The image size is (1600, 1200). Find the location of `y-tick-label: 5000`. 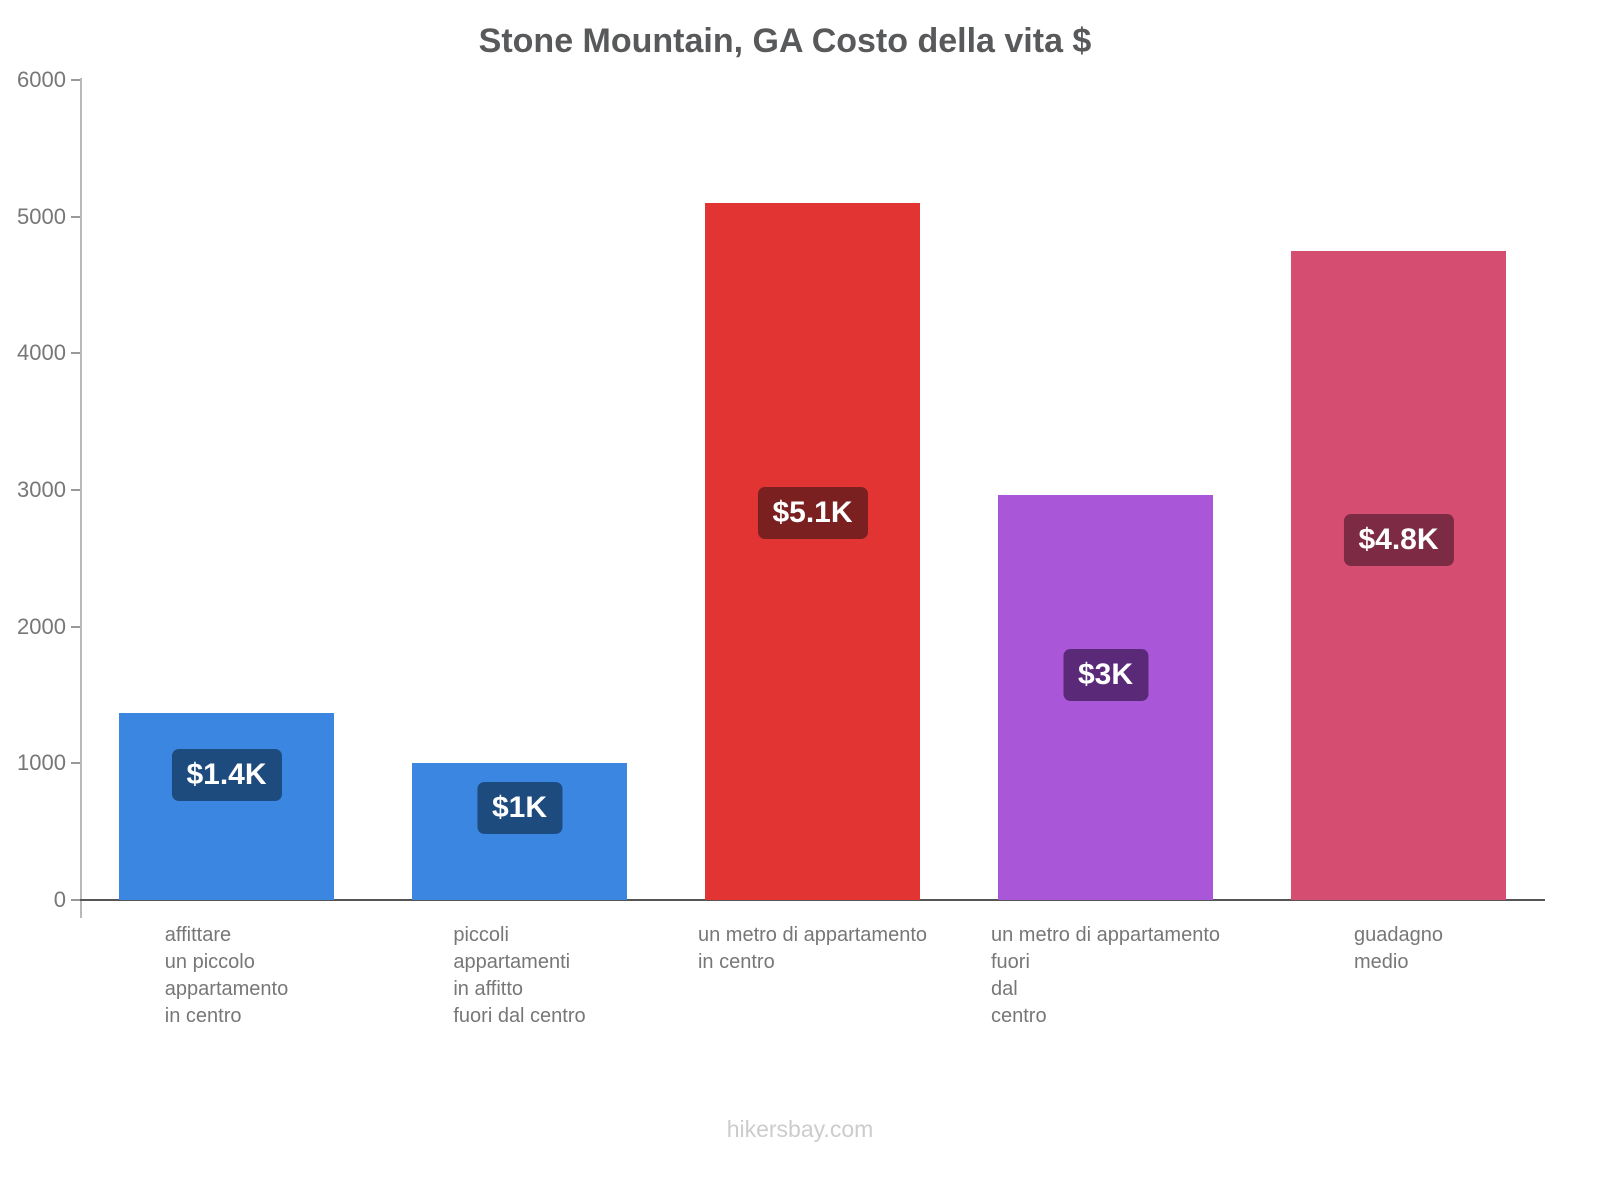

y-tick-label: 5000 is located at coordinates (41, 216).